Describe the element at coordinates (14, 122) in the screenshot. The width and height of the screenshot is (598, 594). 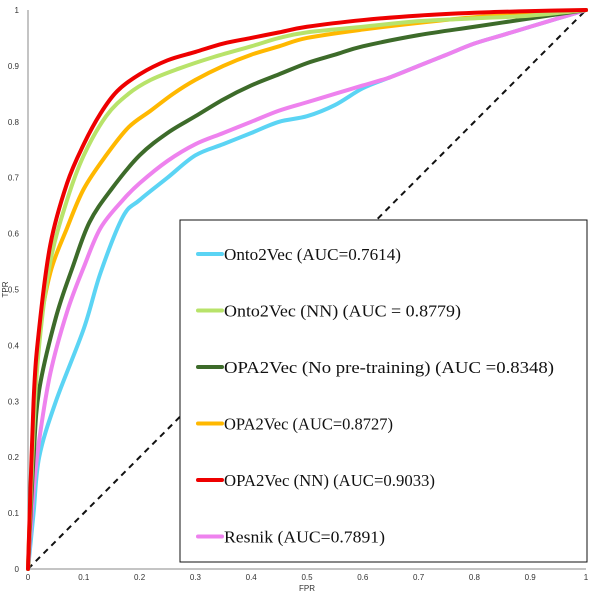
I see `y-tick-label: 0.8` at that location.